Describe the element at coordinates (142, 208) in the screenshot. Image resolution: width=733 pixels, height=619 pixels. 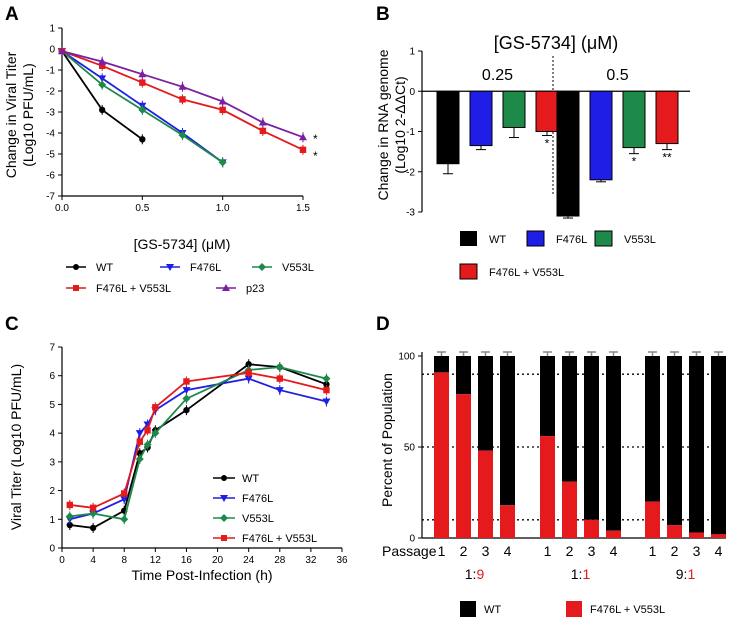
I see `panel-a-x-tick-label: 0.5` at that location.